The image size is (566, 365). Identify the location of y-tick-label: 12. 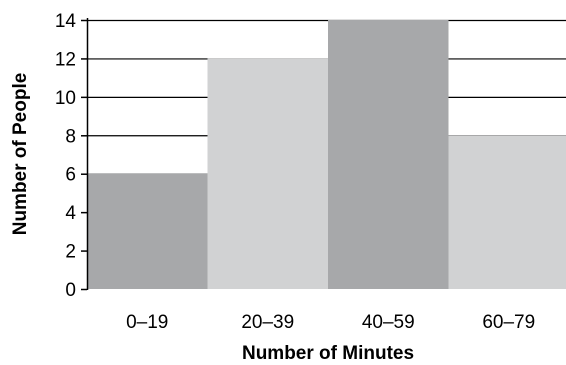
(65, 59).